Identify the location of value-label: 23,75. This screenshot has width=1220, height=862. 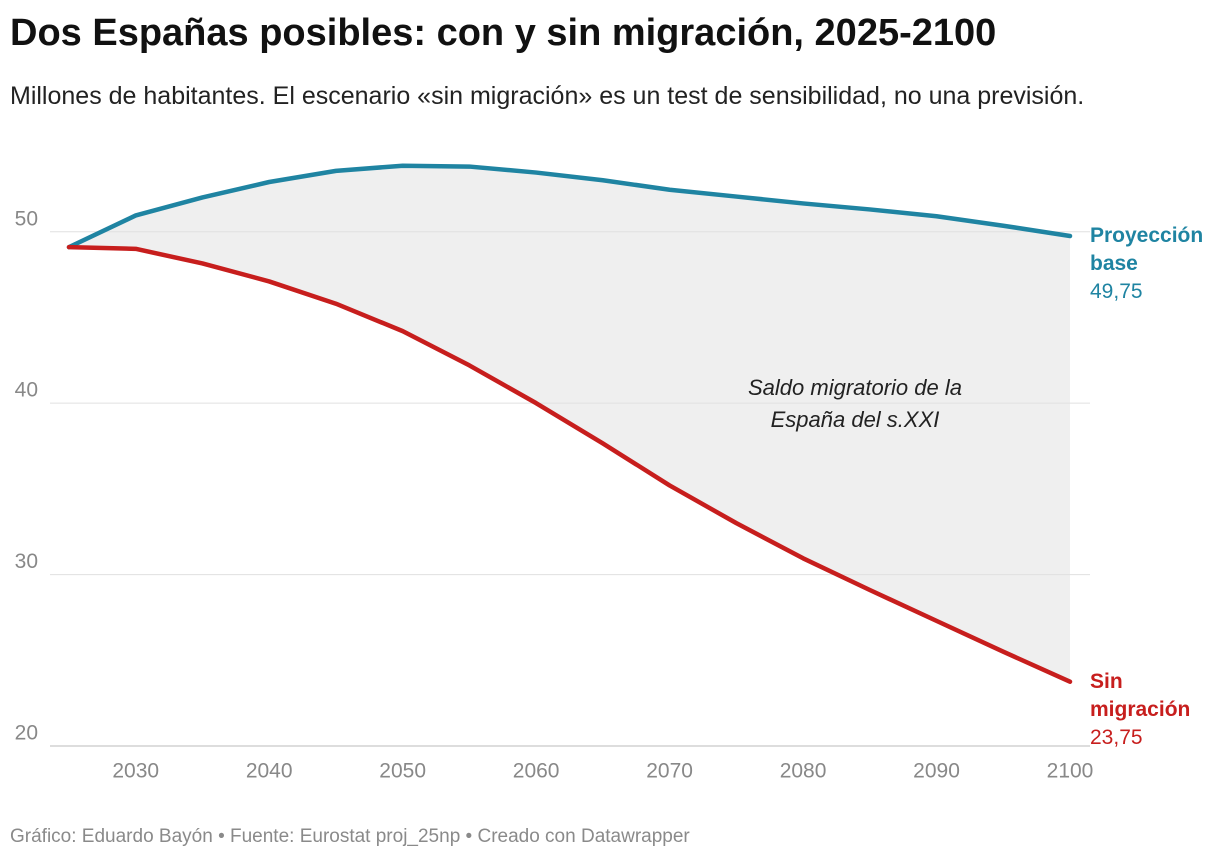
(1116, 737).